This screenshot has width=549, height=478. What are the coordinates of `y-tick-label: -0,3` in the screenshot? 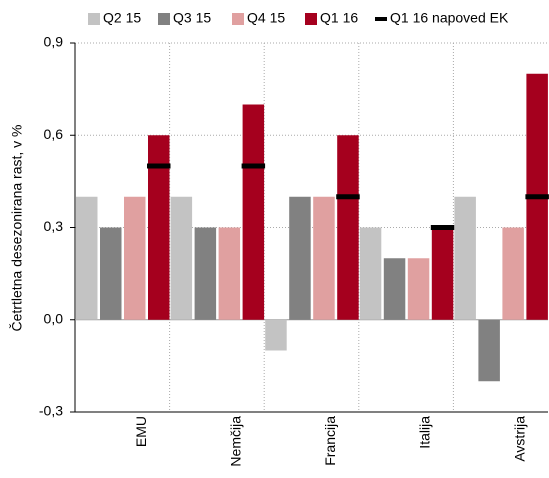 It's located at (51, 411).